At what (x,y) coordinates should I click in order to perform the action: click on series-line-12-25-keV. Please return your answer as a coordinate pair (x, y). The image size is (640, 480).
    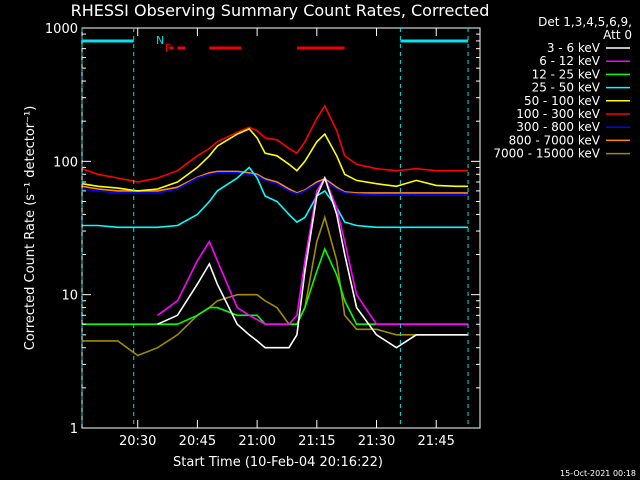
    Looking at the image, I should click on (275, 285).